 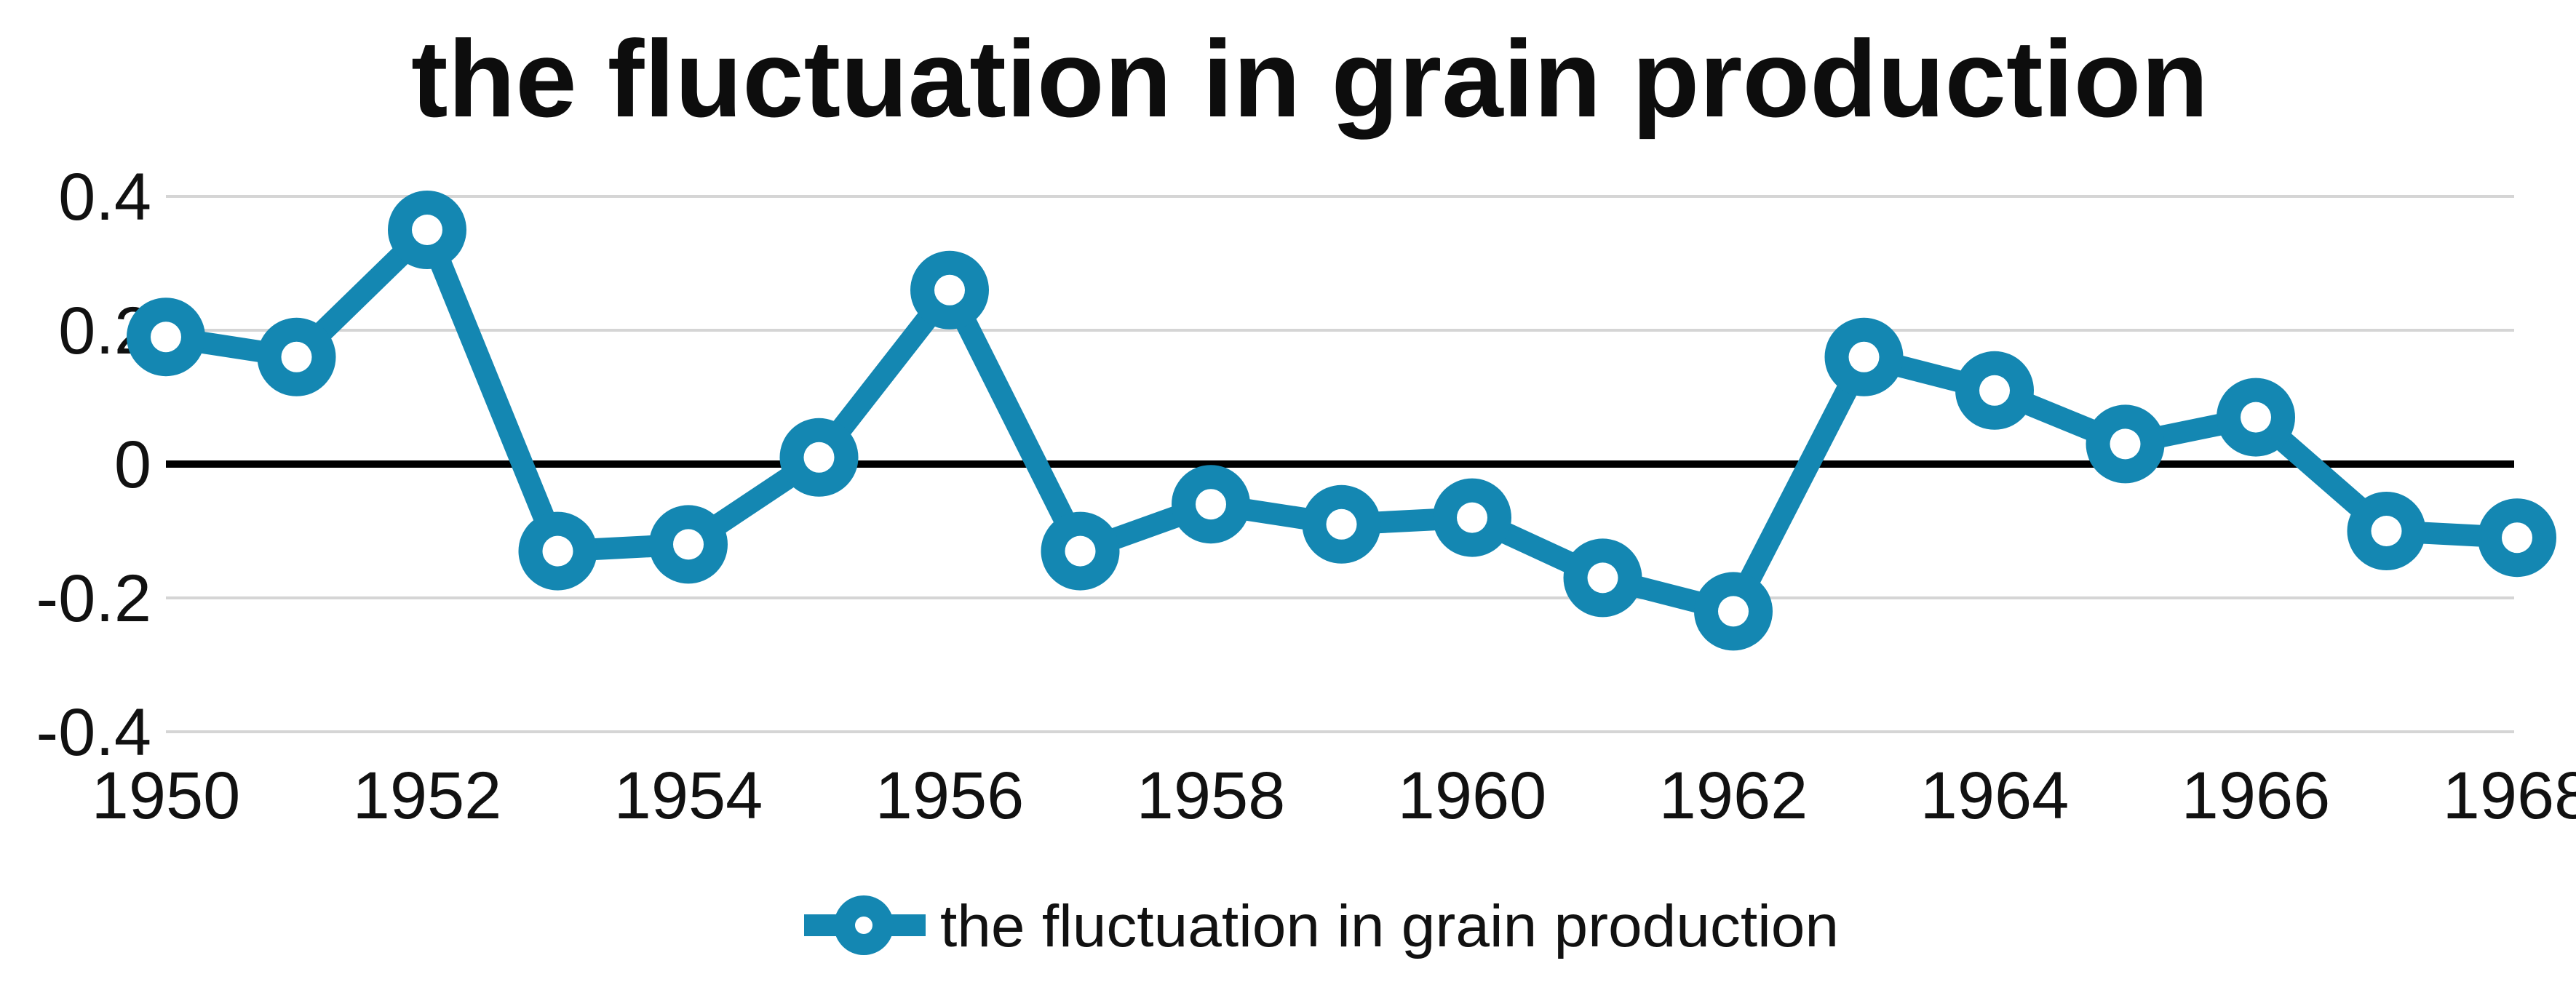 What do you see at coordinates (1995, 796) in the screenshot?
I see `x-tick-label-1964: 1964` at bounding box center [1995, 796].